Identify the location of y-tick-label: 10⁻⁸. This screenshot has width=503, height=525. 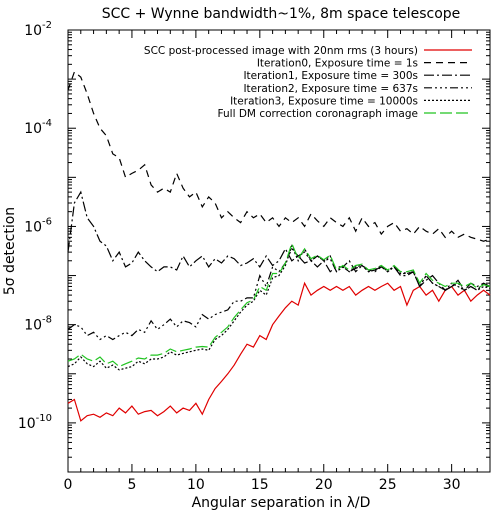
(38, 324).